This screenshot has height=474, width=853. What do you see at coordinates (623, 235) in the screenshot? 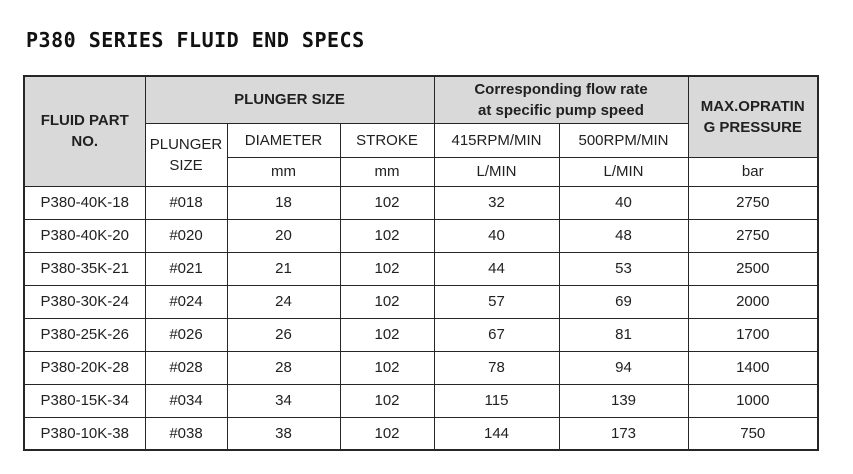
I see `cell-flow-500: 48` at bounding box center [623, 235].